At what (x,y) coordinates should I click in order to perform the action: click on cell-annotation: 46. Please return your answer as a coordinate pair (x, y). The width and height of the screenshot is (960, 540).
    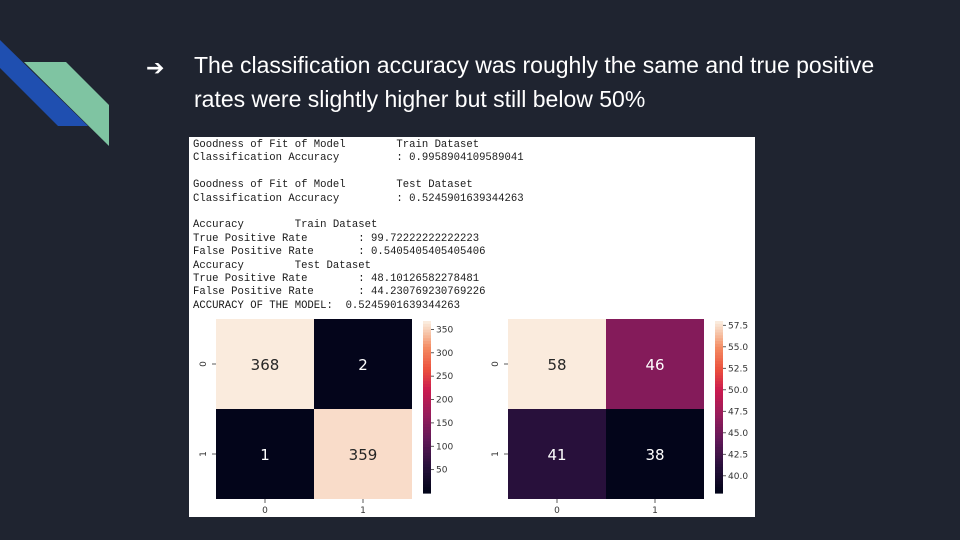
    Looking at the image, I should click on (654, 365).